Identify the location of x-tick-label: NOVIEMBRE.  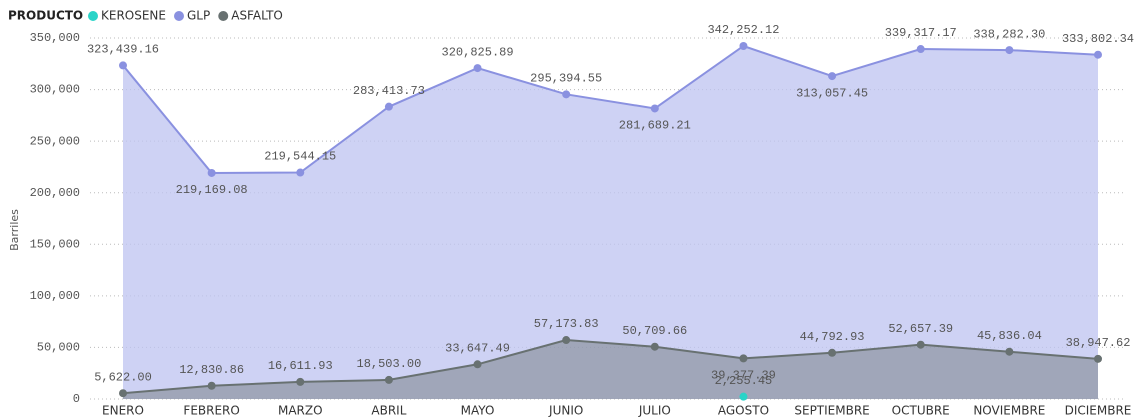
(1009, 411).